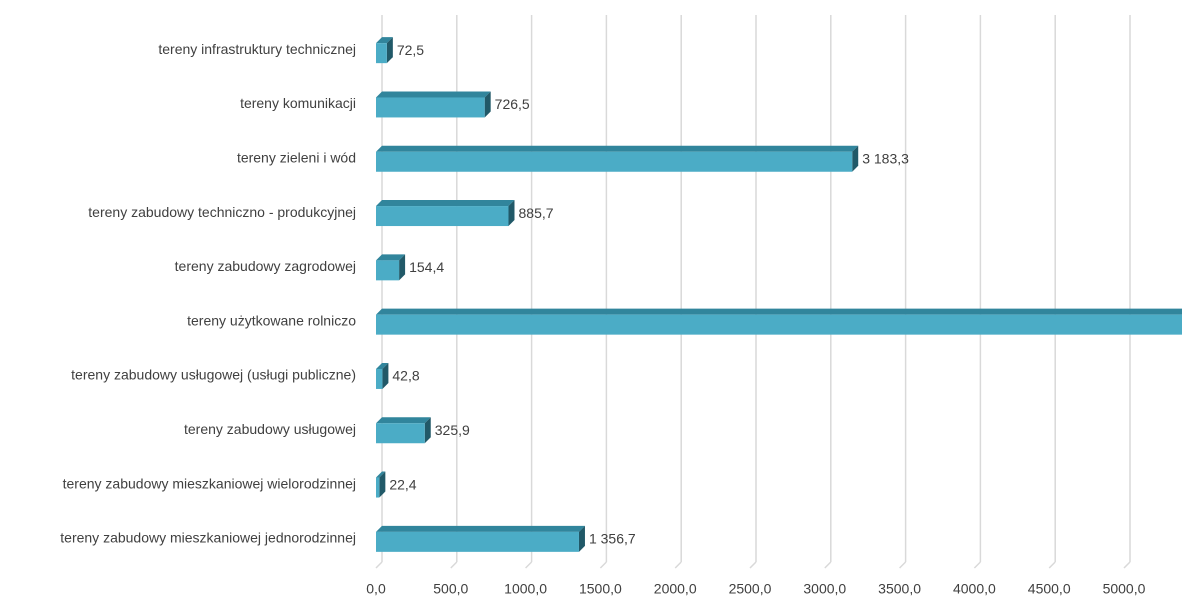 This screenshot has height=599, width=1182. Describe the element at coordinates (1124, 589) in the screenshot. I see `x-tick-label: 5000,0` at that location.